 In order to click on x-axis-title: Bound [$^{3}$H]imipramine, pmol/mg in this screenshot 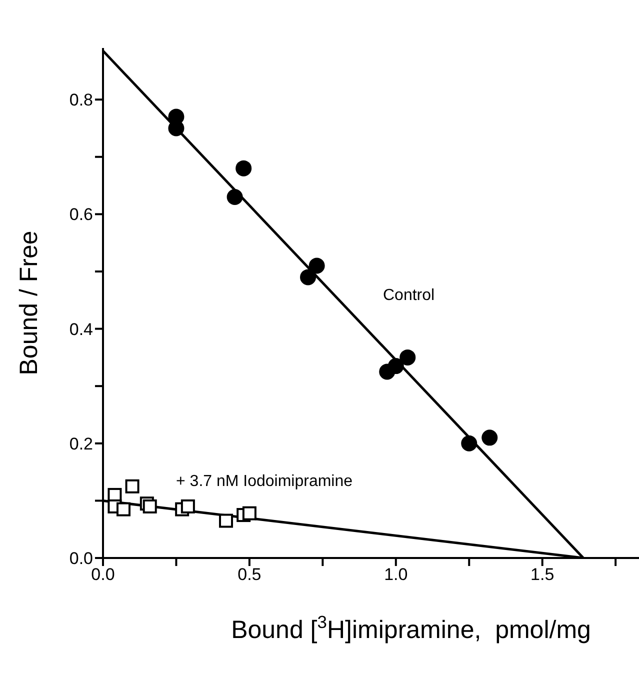, I will do `click(411, 628)`.